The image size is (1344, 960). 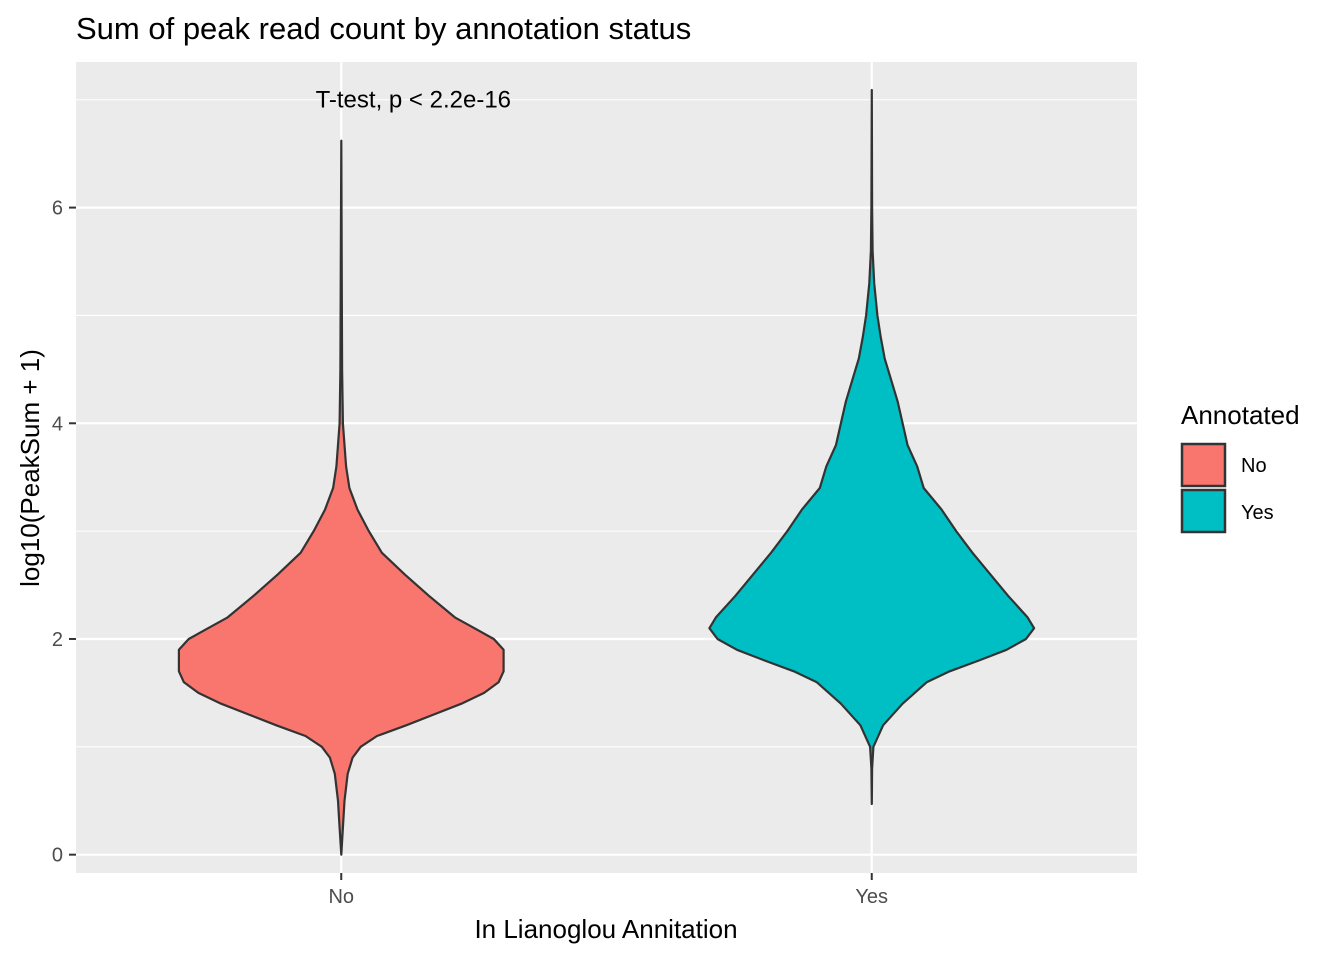 I want to click on y-tick-label: 6, so click(x=57, y=209).